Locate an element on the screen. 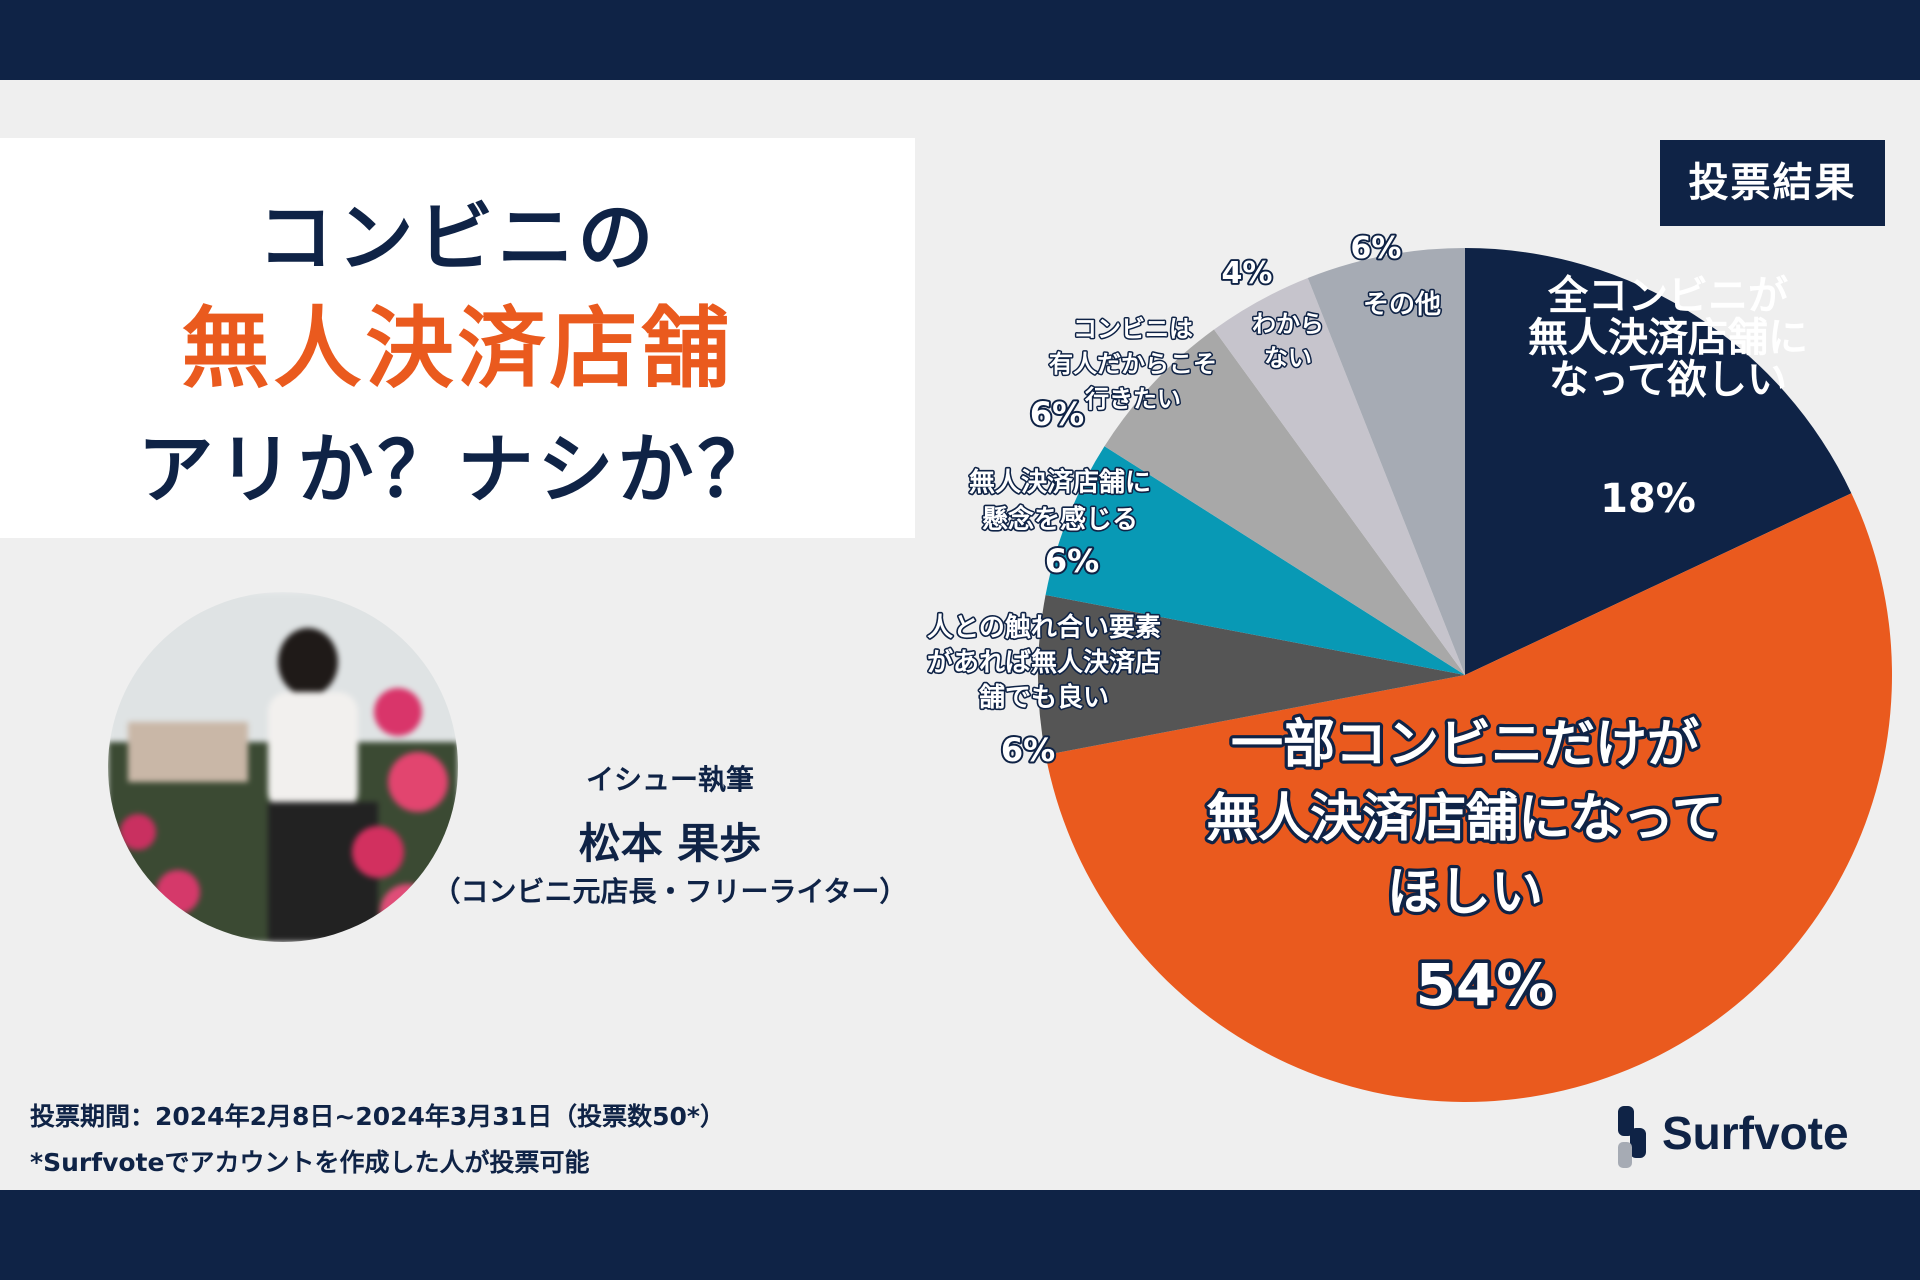 This screenshot has width=1920, height=1280. slice-label: 無人決済店舗に懸念を感じる is located at coordinates (1060, 501).